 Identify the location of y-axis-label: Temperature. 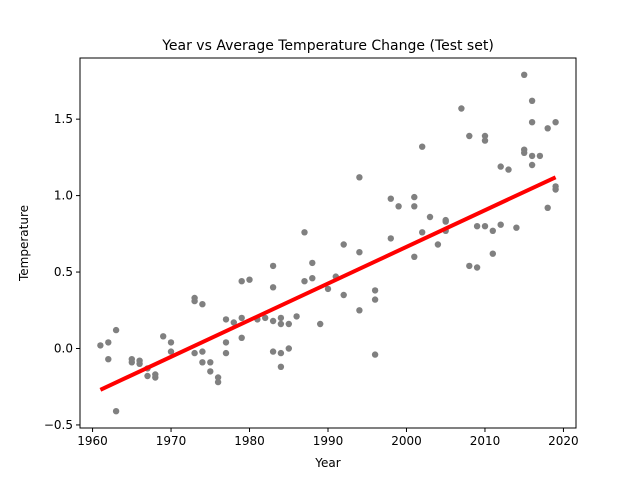
(24, 243).